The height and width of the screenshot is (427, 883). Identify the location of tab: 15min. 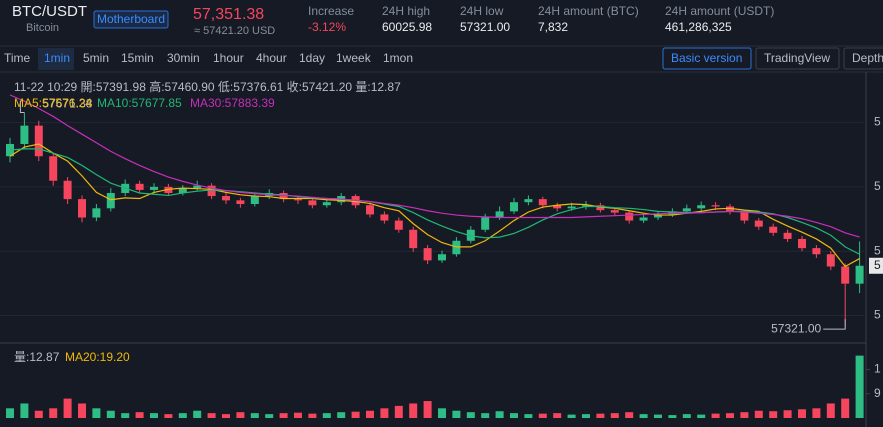
(137, 58).